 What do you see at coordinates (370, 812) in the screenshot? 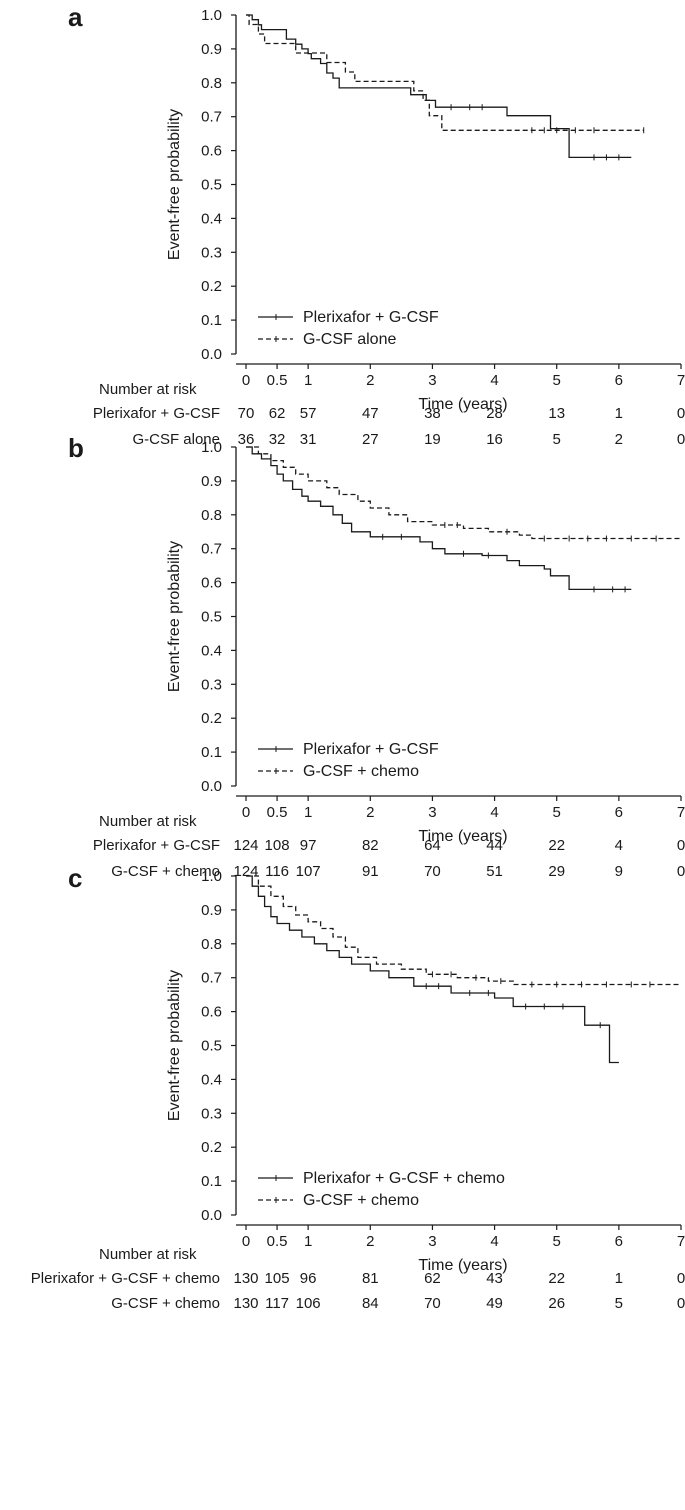
I see `panel-b-x-tick-label: 2` at bounding box center [370, 812].